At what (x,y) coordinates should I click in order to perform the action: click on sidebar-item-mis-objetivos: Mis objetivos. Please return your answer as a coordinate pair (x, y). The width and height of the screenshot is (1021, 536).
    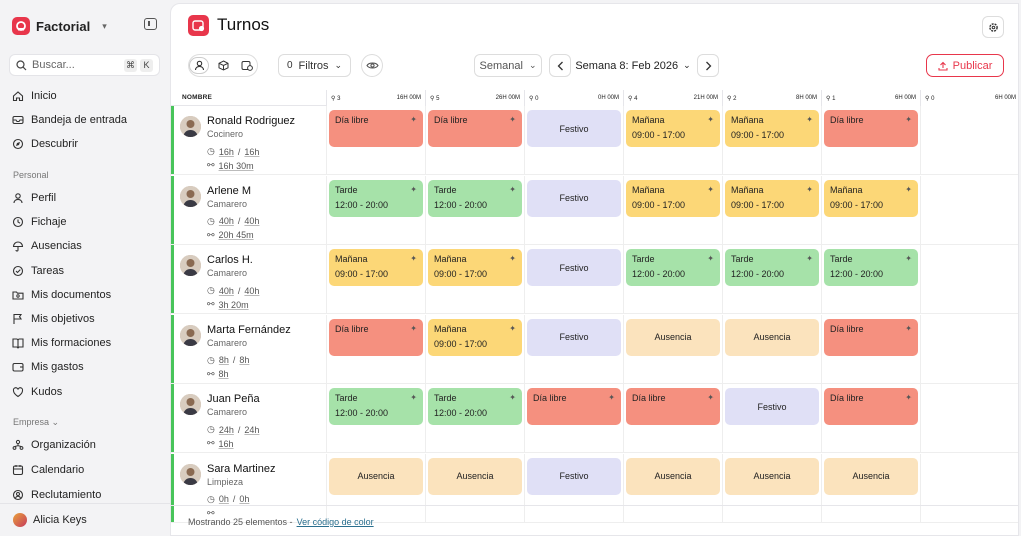
    Looking at the image, I should click on (87, 319).